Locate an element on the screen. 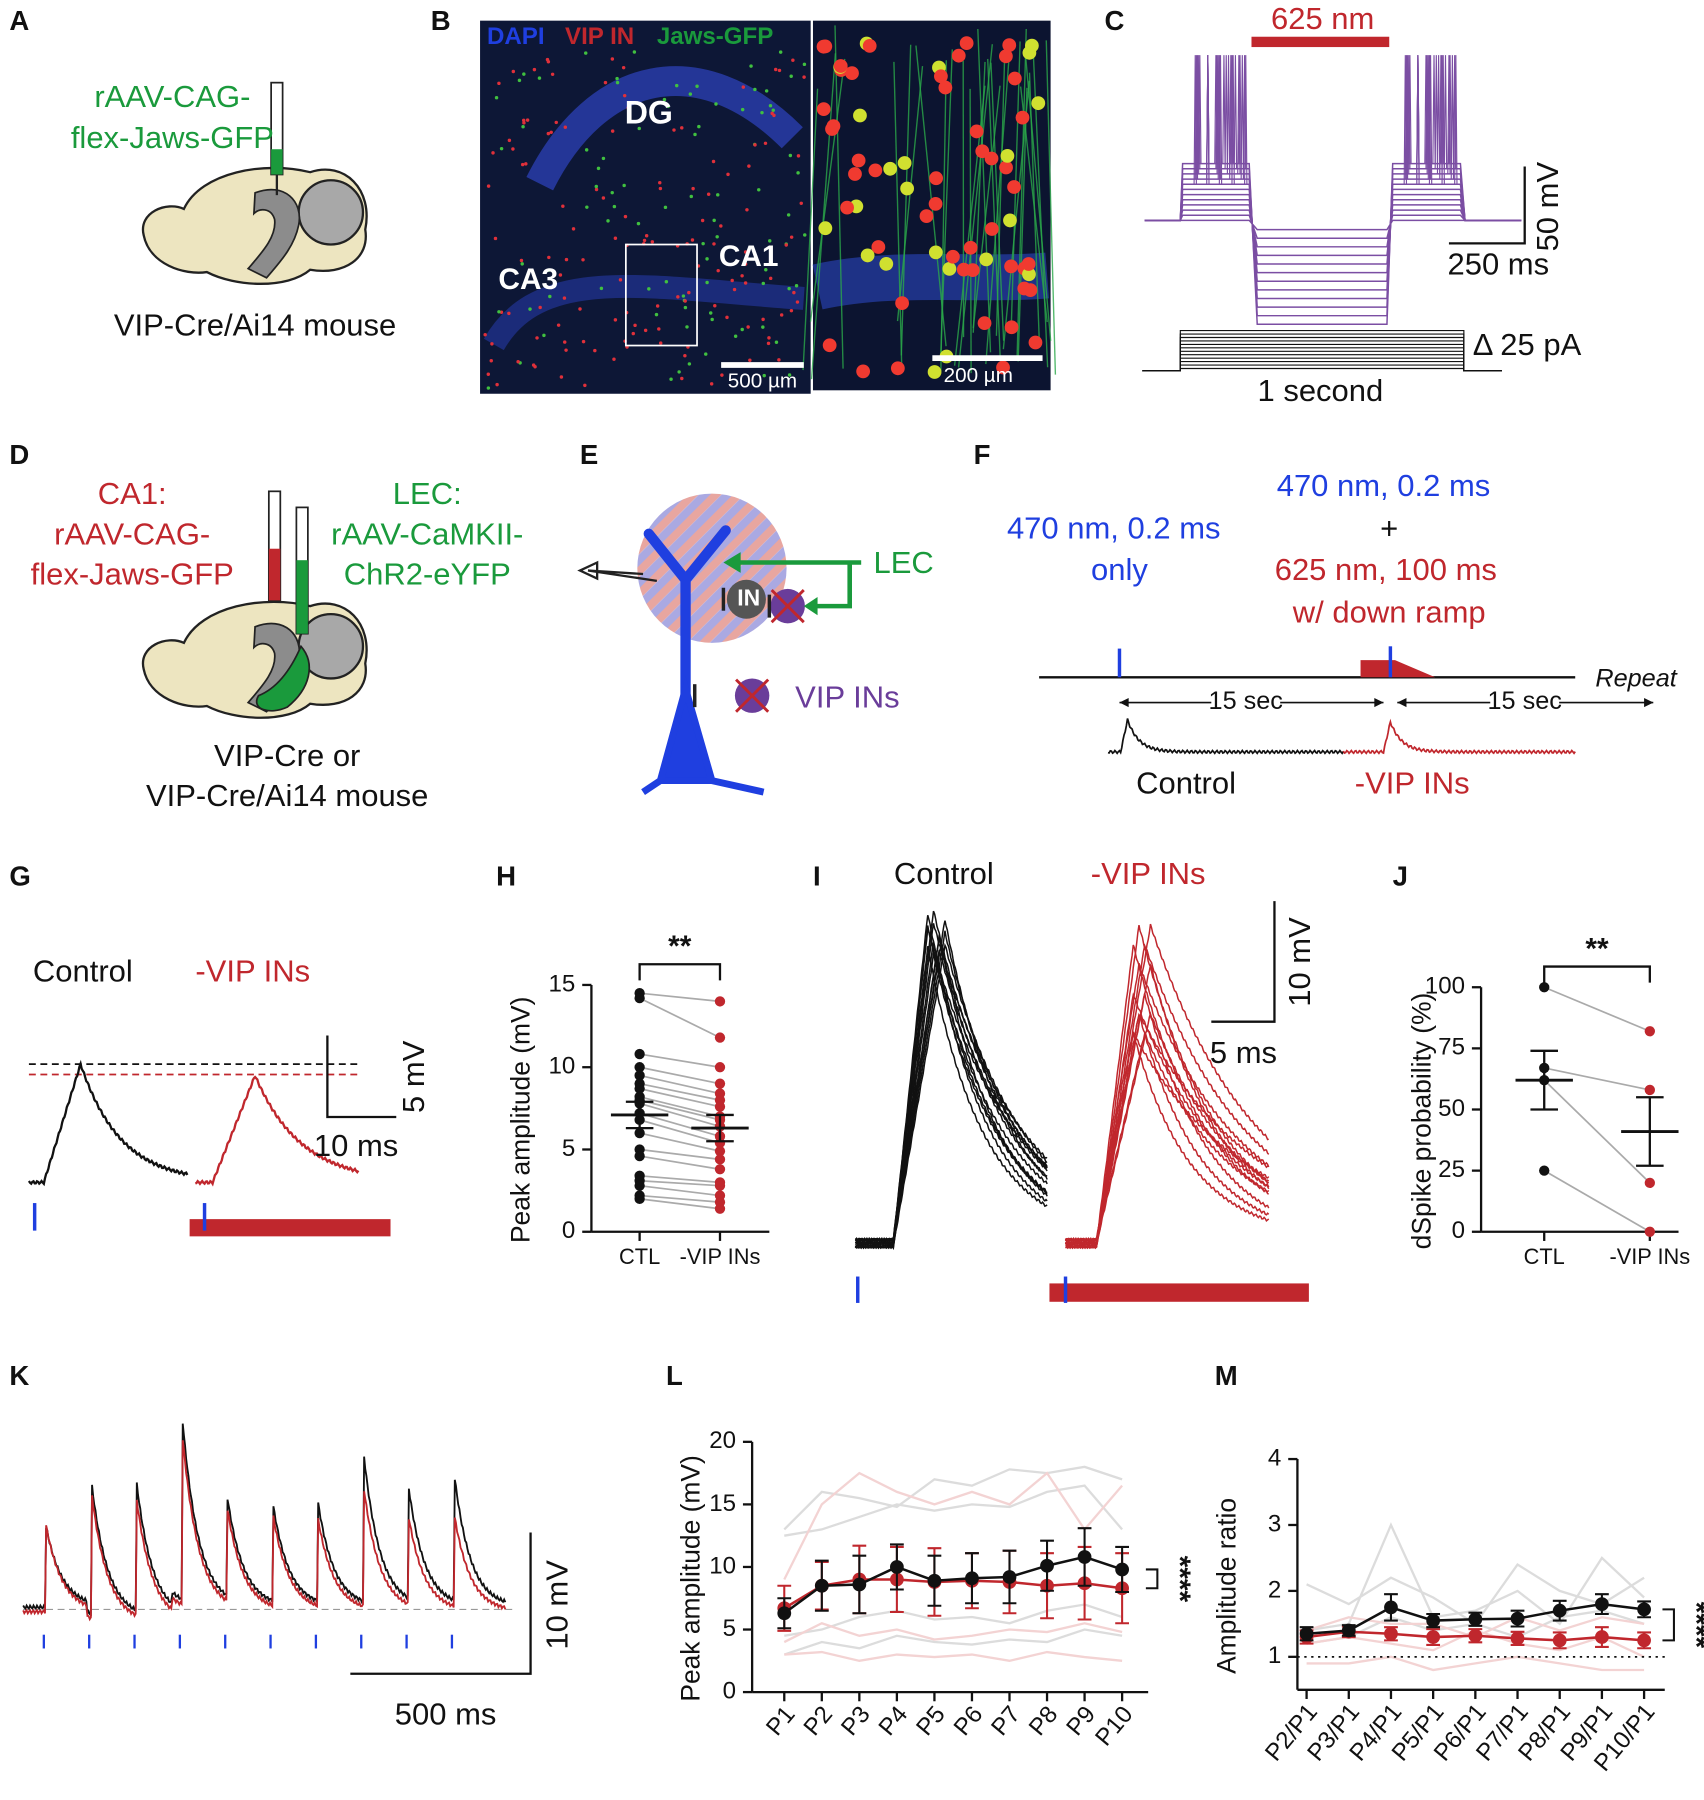  mean-line is located at coordinates (953, 1585).